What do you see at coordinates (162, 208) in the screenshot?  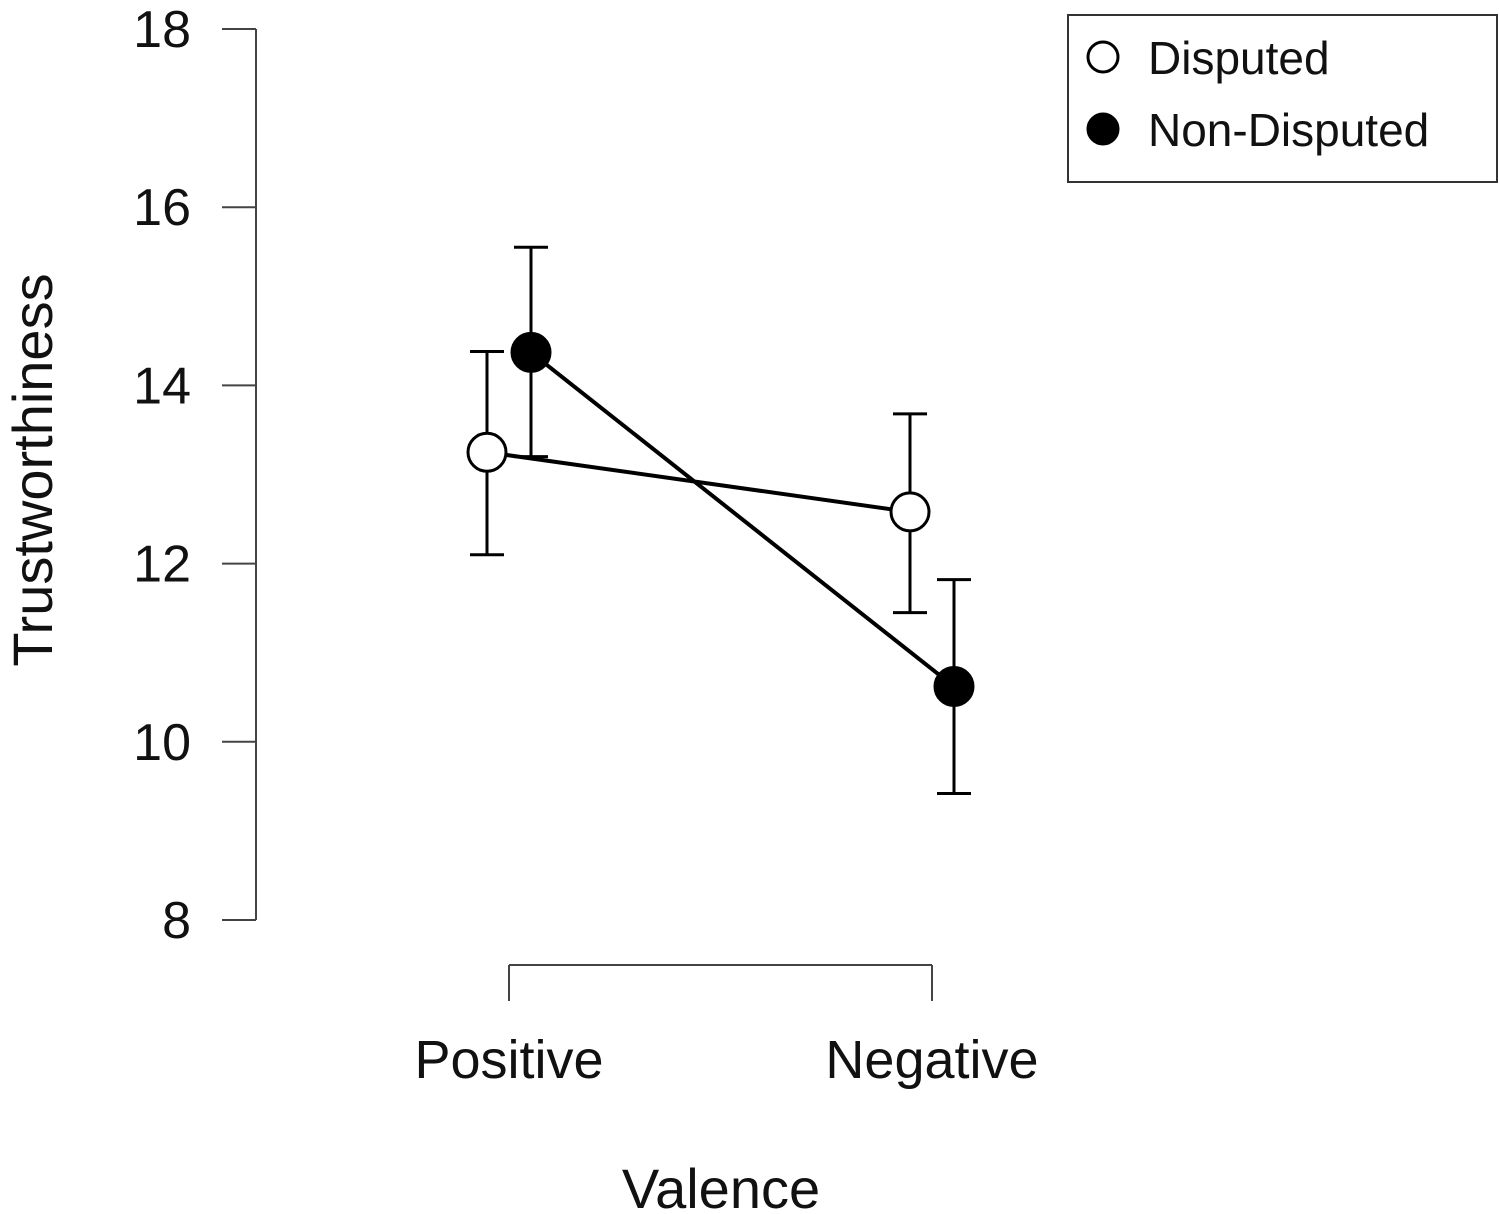 I see `y-tick-label-16: 16` at bounding box center [162, 208].